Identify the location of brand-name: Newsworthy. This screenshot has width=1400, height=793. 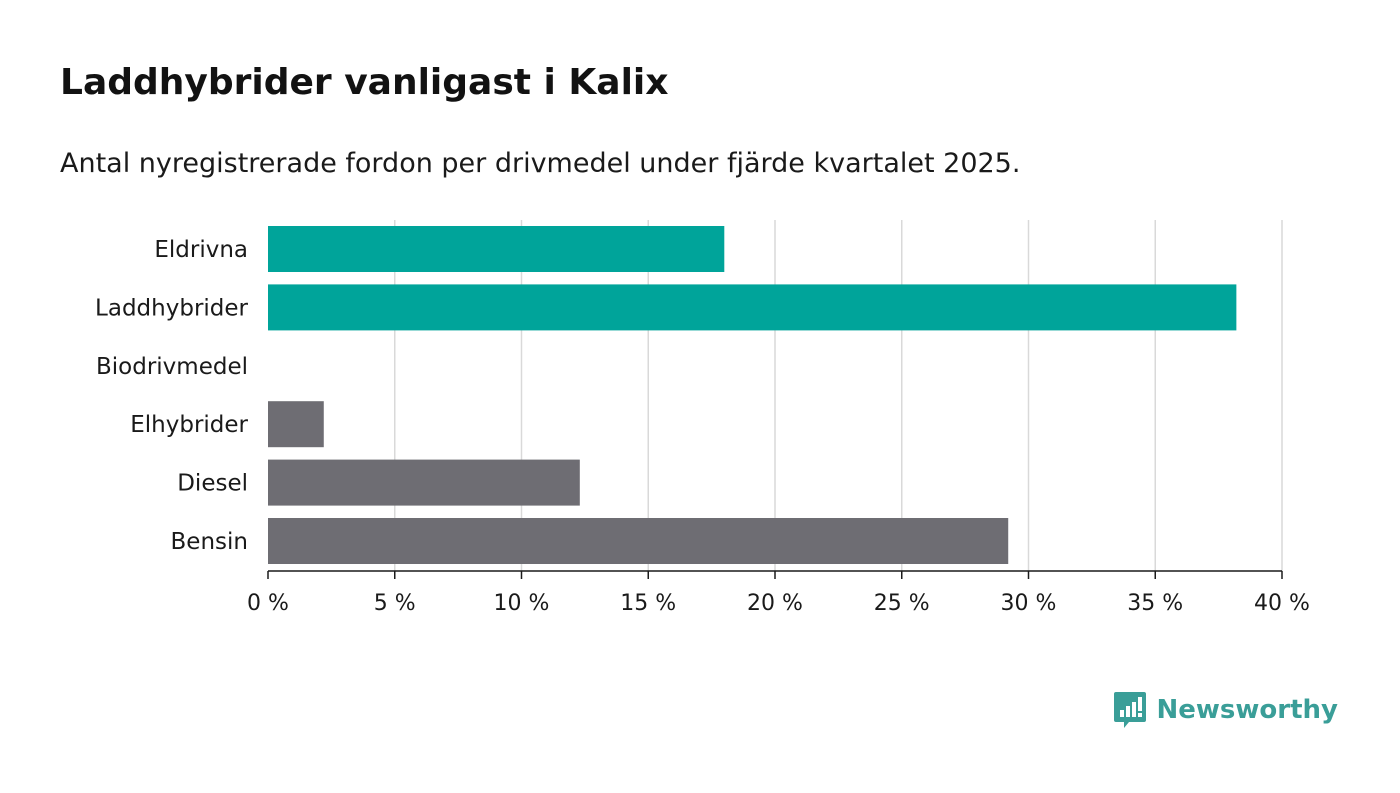
(1247, 710).